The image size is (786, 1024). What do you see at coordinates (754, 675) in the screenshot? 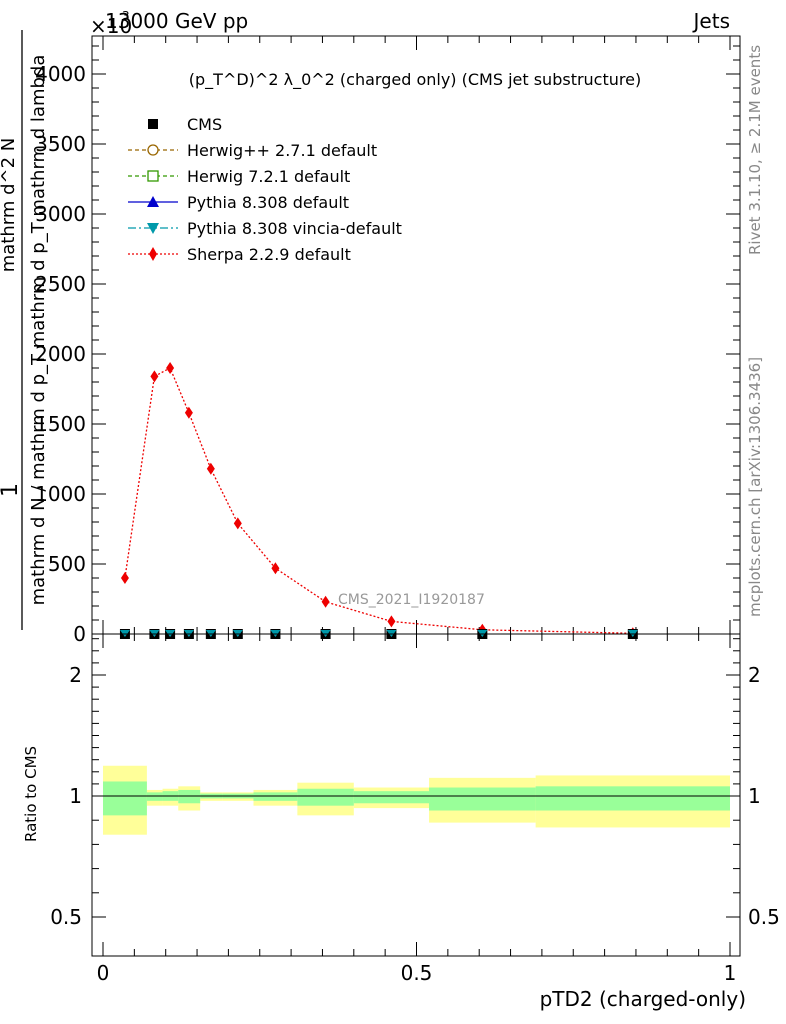
I see `ratio-y-tick-label-right: 2` at bounding box center [754, 675].